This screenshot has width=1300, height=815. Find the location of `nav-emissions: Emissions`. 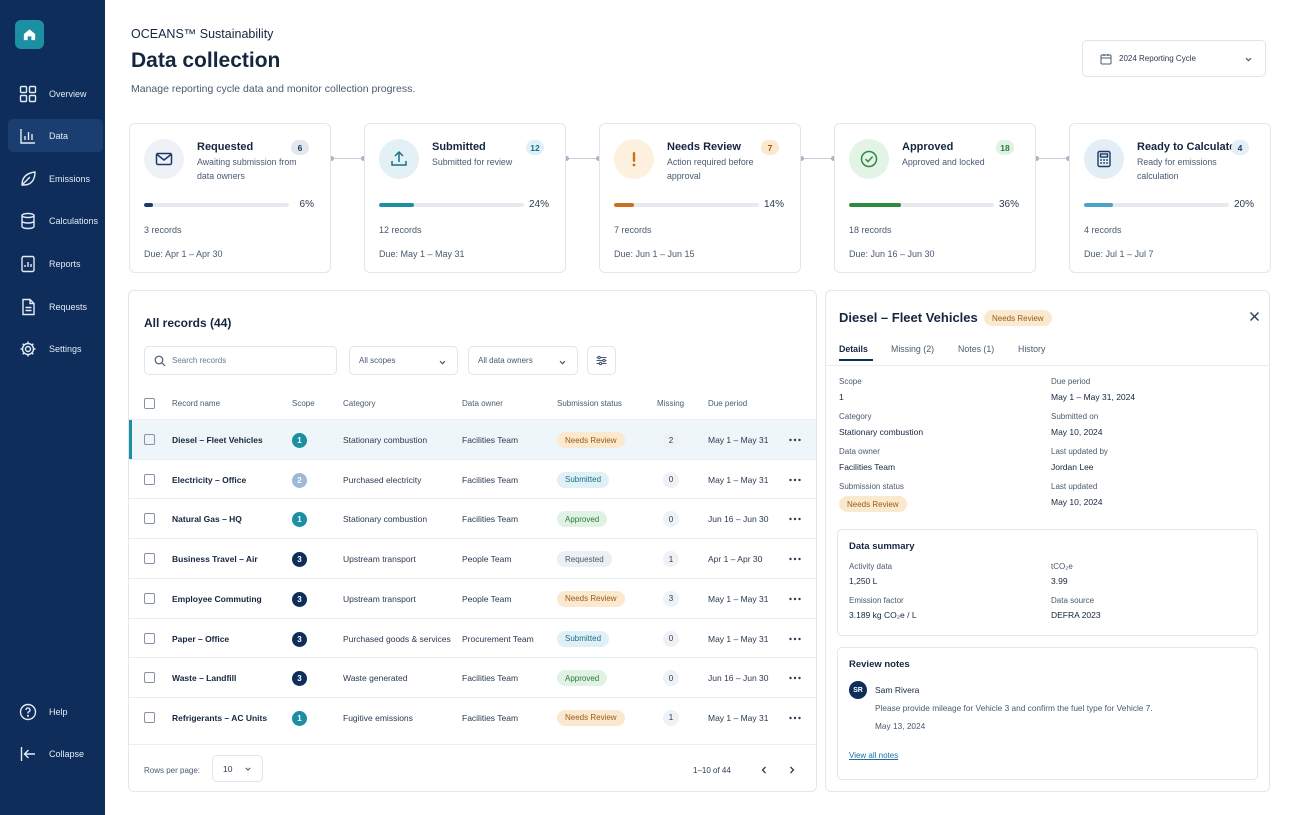

nav-emissions: Emissions is located at coordinates (55, 178).